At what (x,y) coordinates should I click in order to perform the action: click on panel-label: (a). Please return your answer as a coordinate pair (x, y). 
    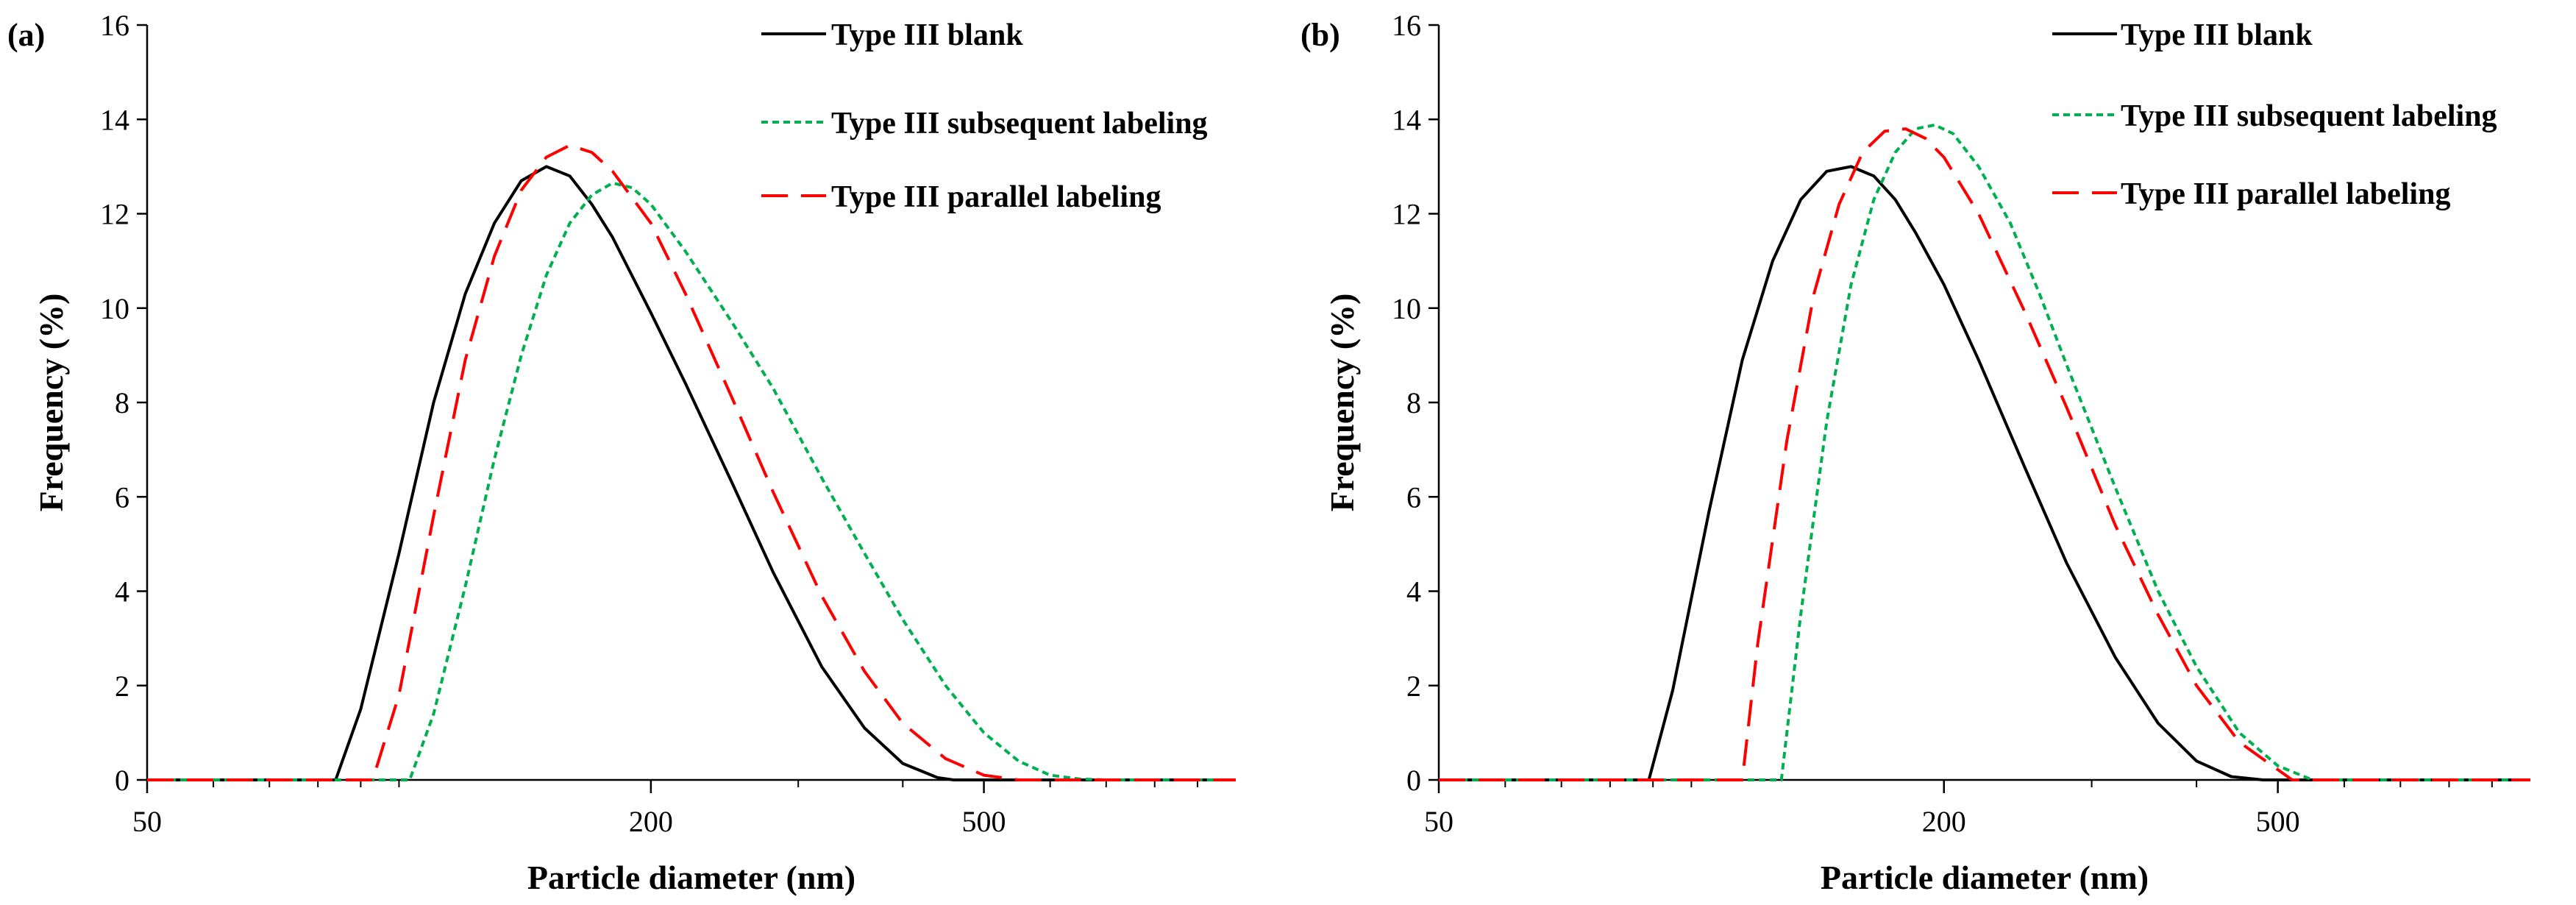
    Looking at the image, I should click on (26, 35).